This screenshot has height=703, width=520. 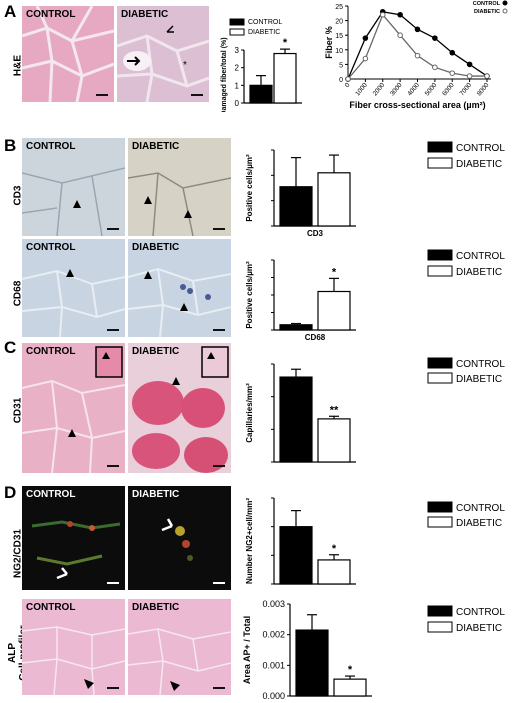 What do you see at coordinates (483, 89) in the screenshot?
I see `x-tick-label: 8000` at bounding box center [483, 89].